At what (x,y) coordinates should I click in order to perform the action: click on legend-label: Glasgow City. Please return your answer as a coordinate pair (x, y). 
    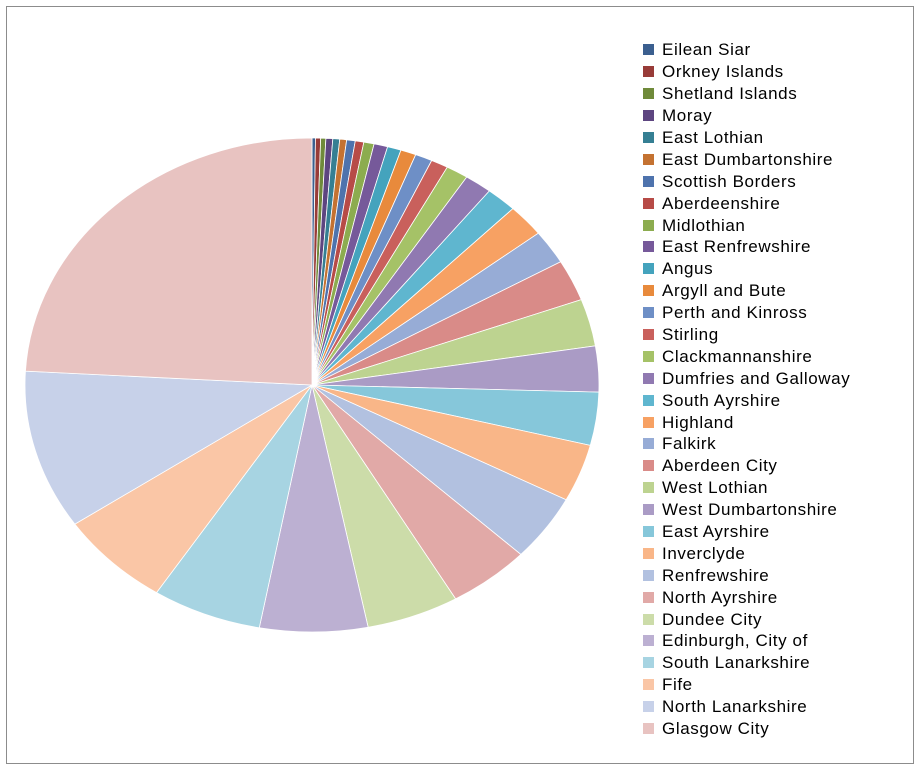
    Looking at the image, I should click on (716, 729).